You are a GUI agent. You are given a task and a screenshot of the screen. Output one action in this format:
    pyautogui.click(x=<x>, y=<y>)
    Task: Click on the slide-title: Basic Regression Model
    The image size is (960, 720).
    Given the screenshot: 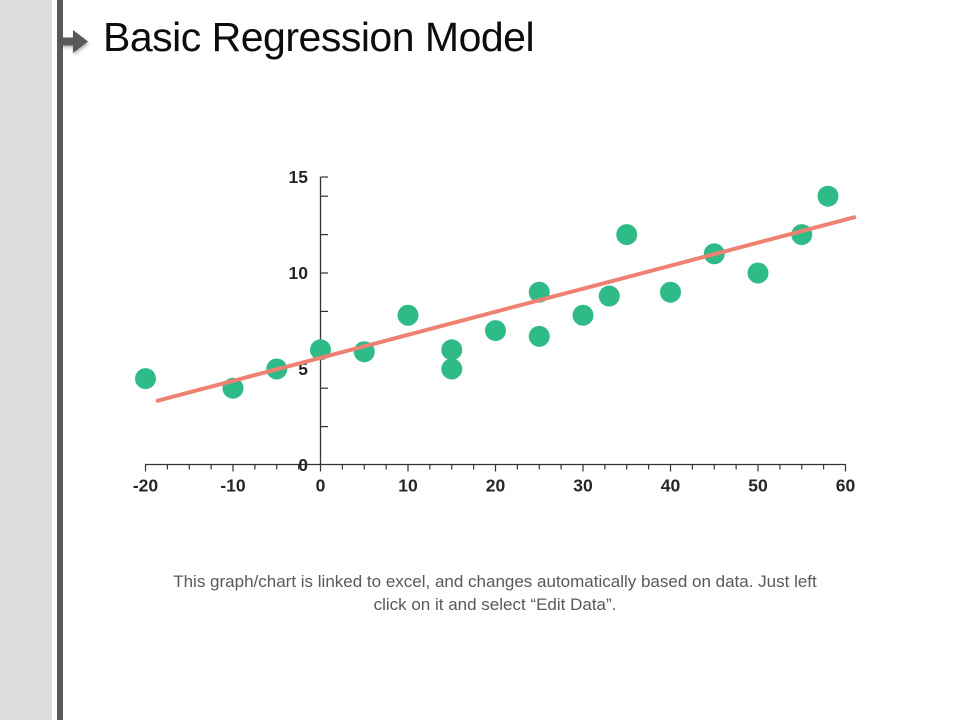 What is the action you would take?
    pyautogui.click(x=319, y=37)
    